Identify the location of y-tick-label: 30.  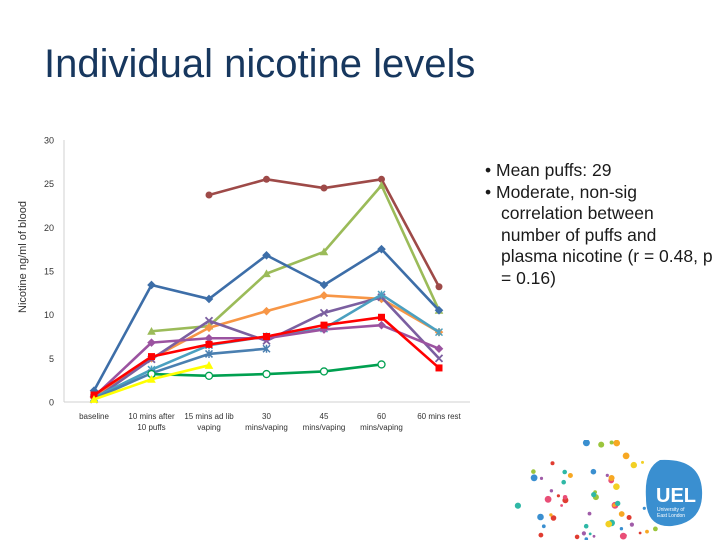
(49, 141).